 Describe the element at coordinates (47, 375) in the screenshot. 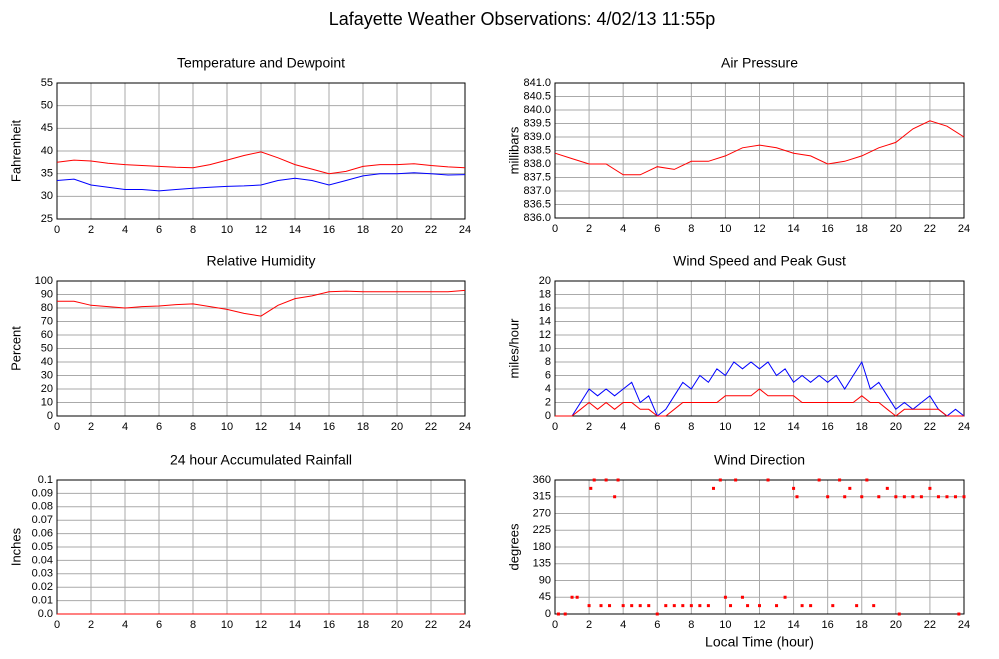

I see `y-tick-label: 30` at that location.